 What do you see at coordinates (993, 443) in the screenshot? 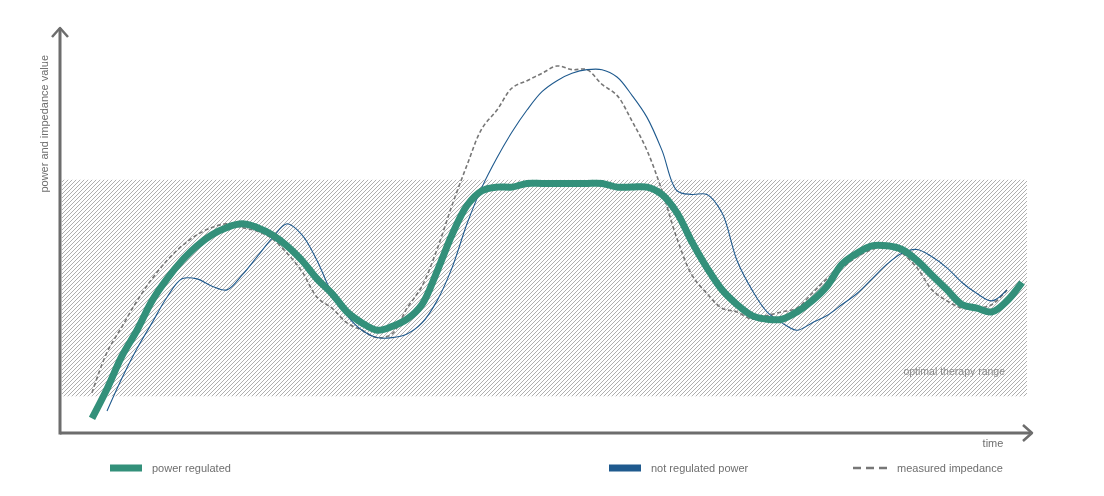
I see `x-axis-title: time` at bounding box center [993, 443].